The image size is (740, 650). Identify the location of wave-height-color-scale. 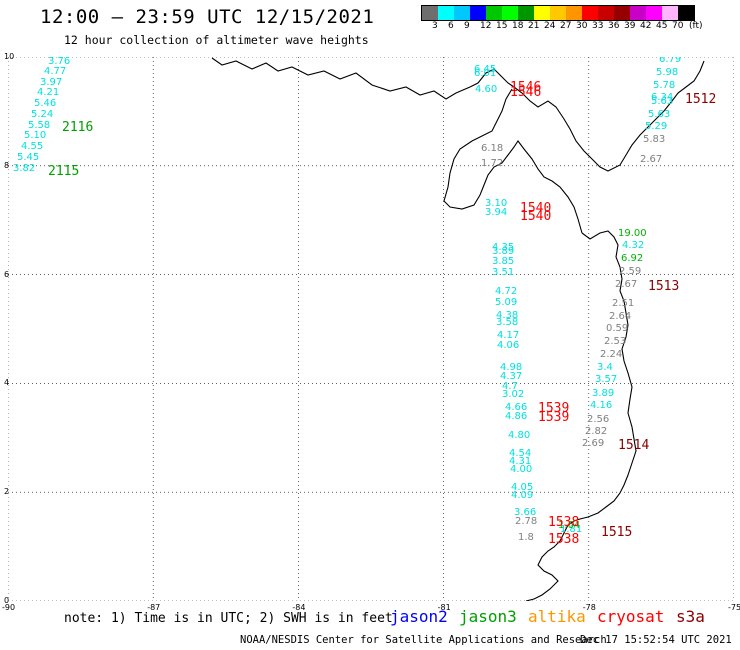
(558, 13).